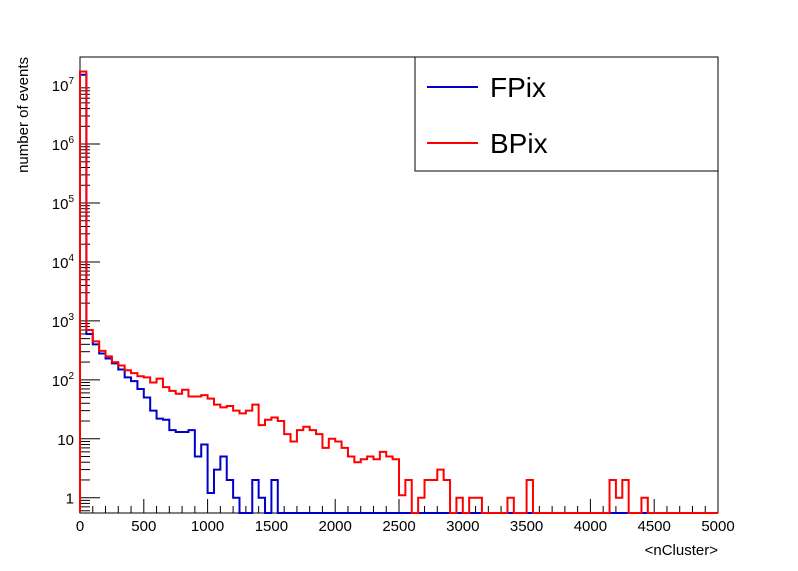 The height and width of the screenshot is (571, 798). What do you see at coordinates (654, 526) in the screenshot?
I see `x-tick-label: 4500` at bounding box center [654, 526].